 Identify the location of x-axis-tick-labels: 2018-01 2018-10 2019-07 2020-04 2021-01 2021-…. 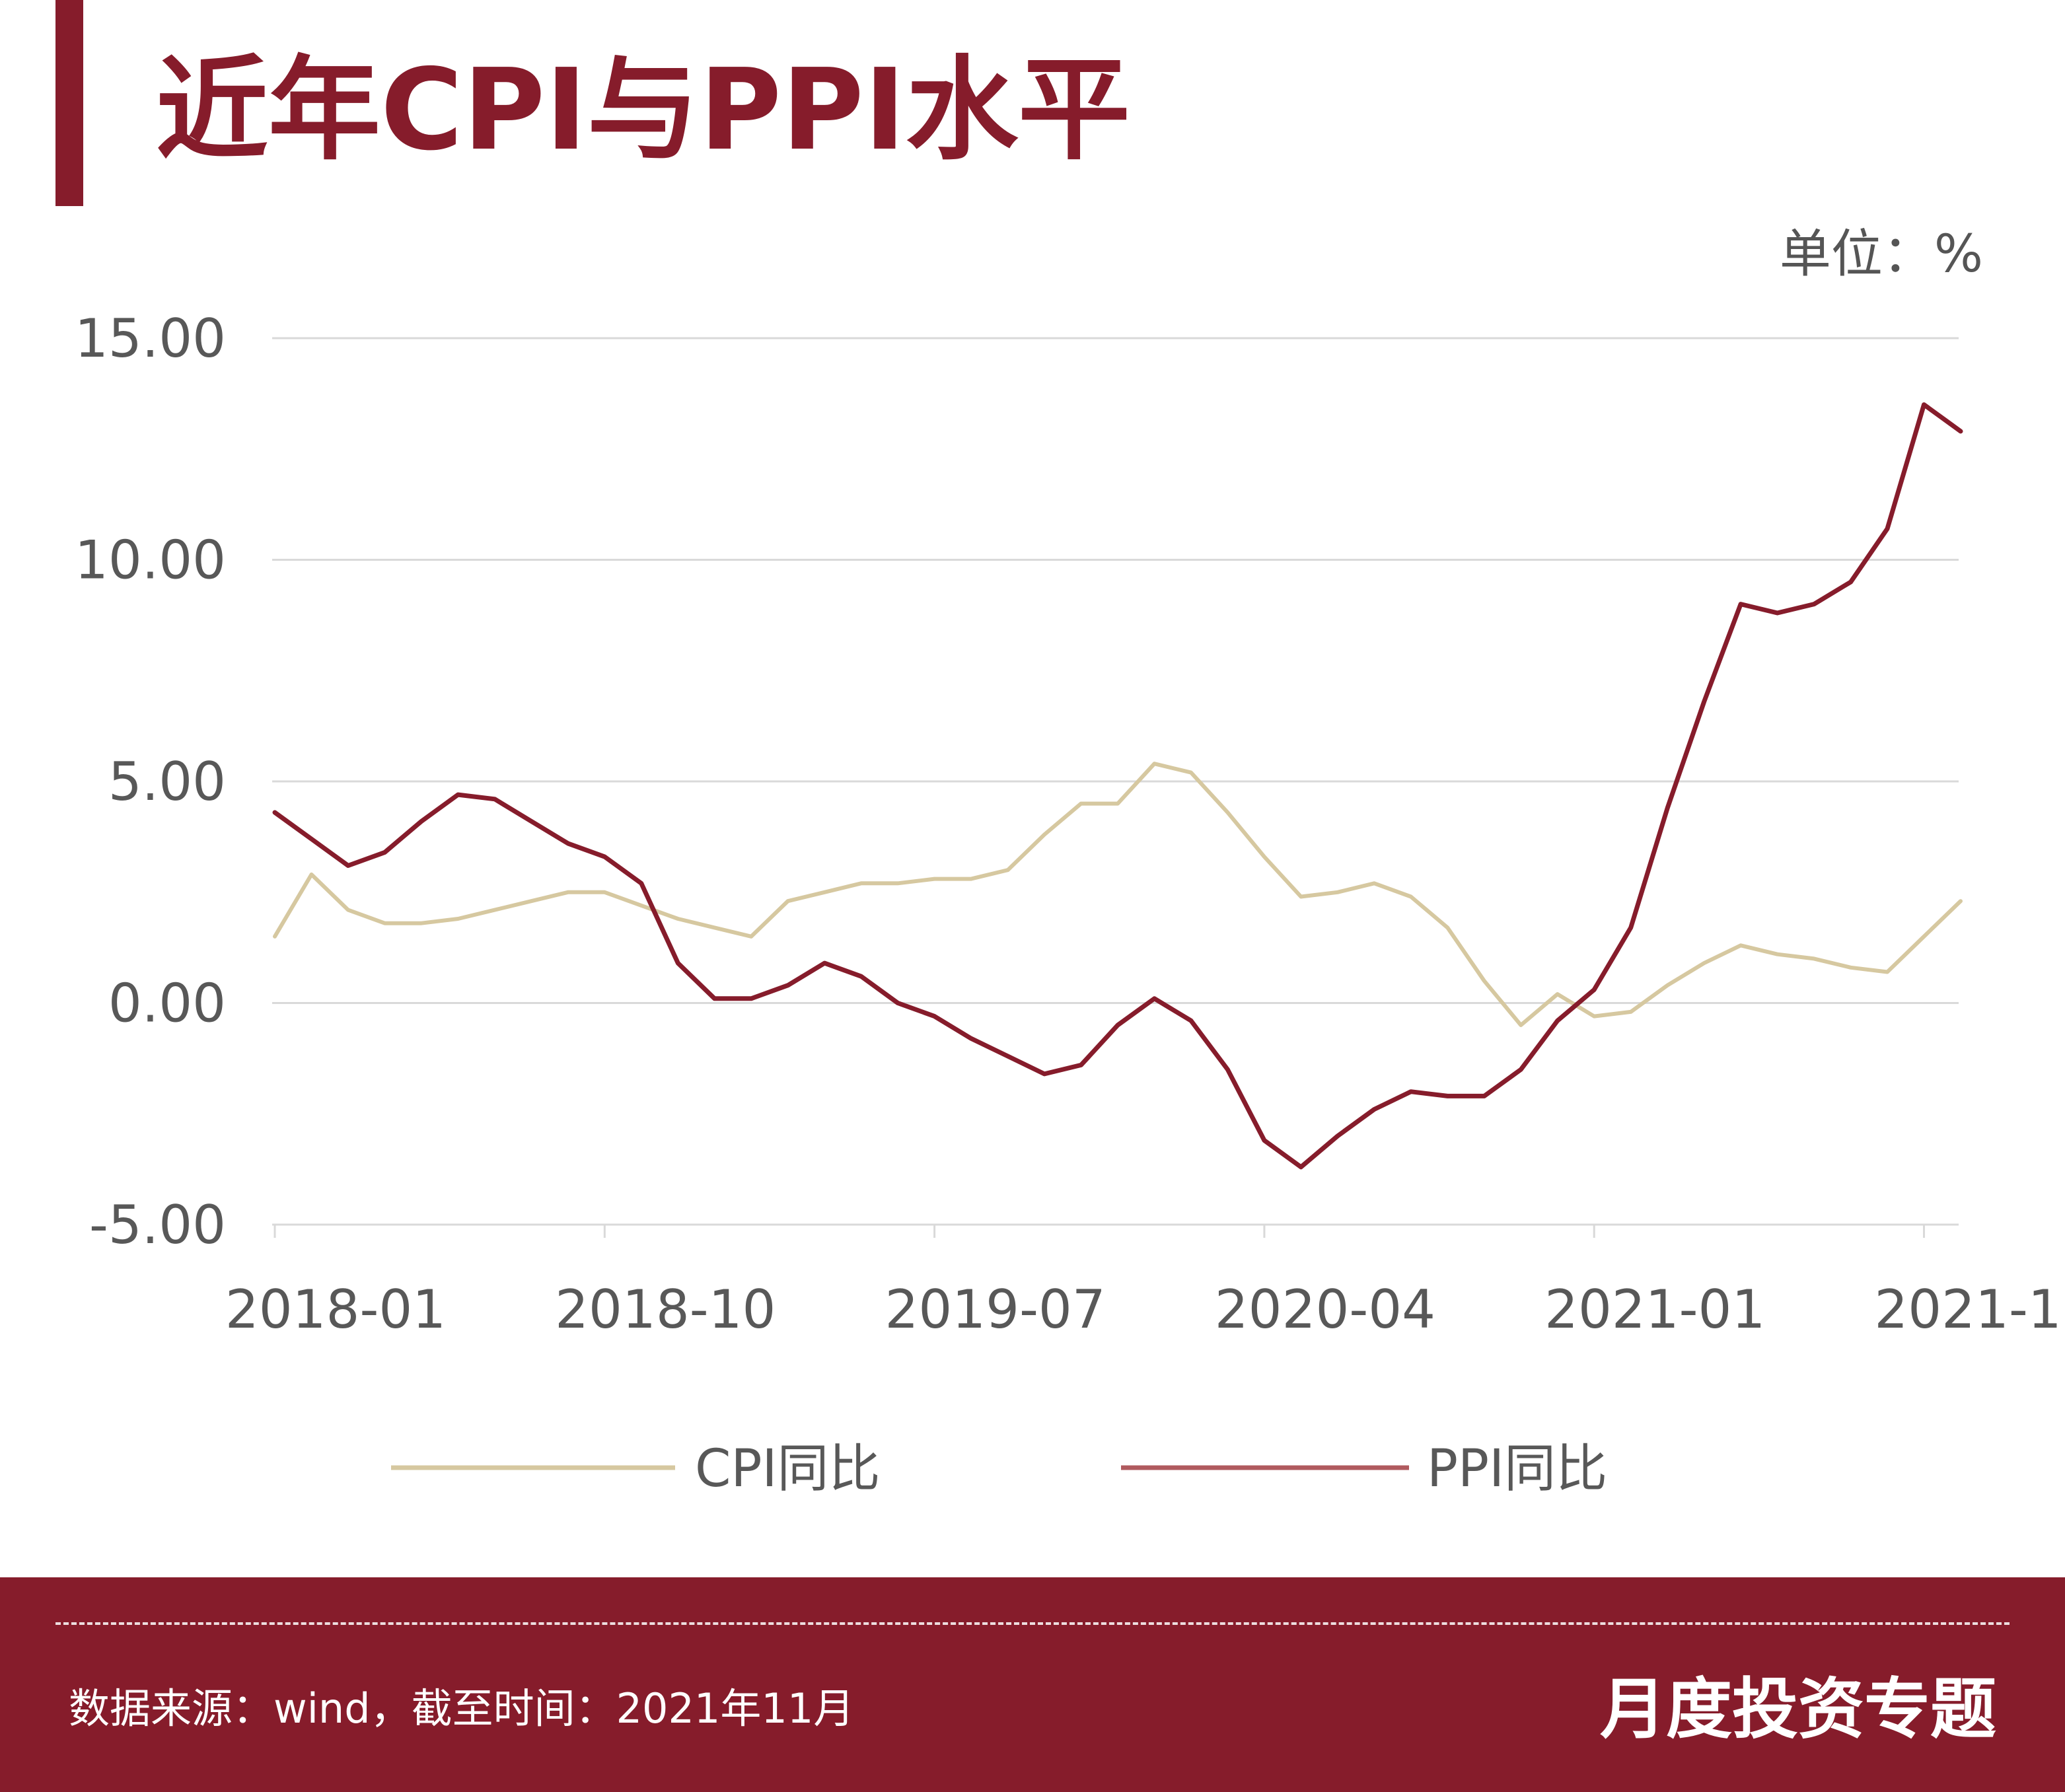
(1145, 1309).